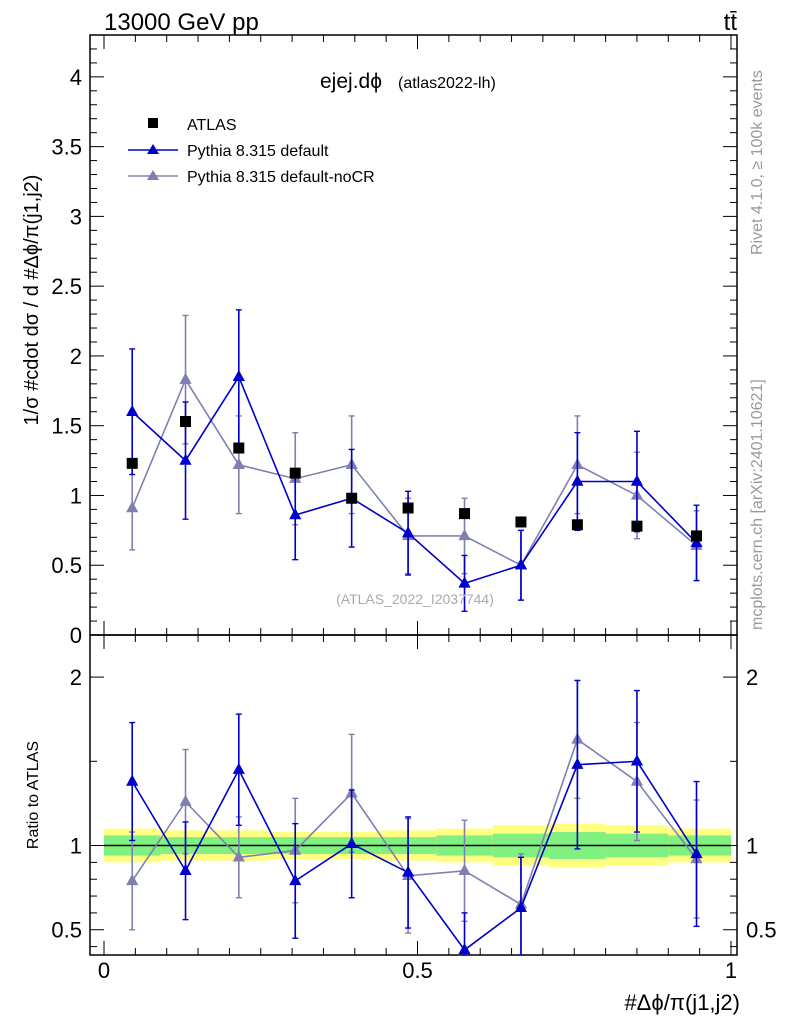 The image size is (786, 1024). Describe the element at coordinates (66, 565) in the screenshot. I see `main-y-tick-label: 0.5` at that location.